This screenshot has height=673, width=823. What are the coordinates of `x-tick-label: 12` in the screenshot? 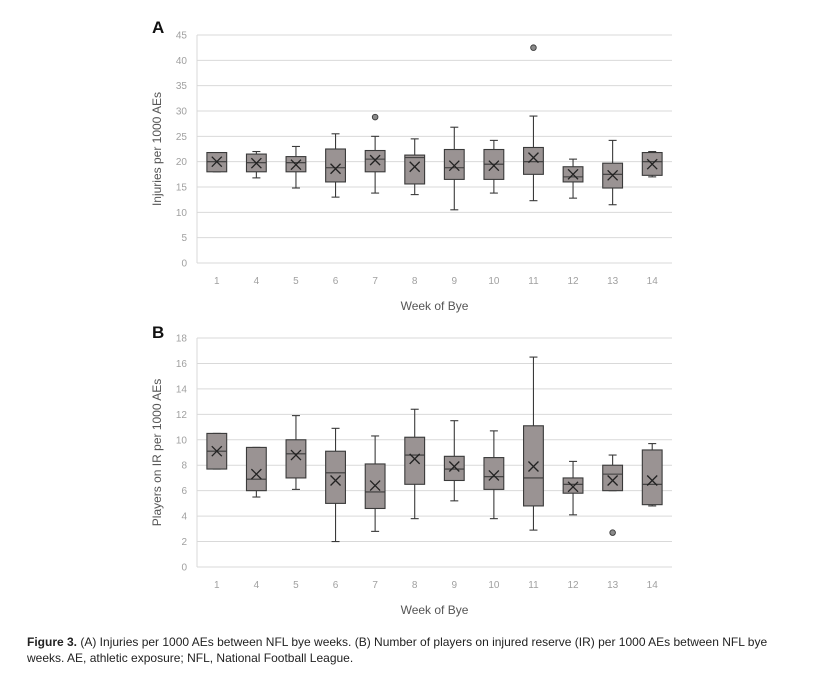 It's located at (573, 585).